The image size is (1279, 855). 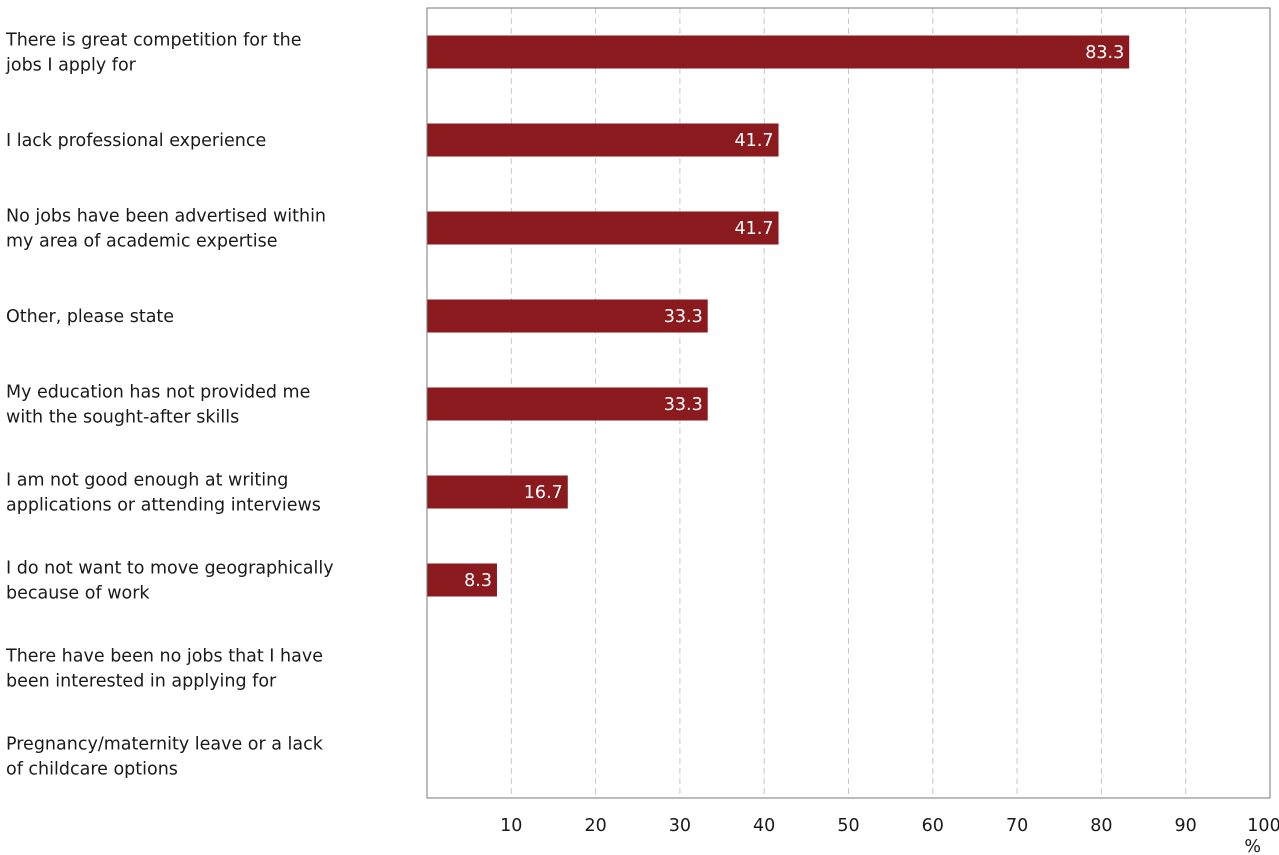 I want to click on x-tick-label: 70, so click(x=1017, y=826).